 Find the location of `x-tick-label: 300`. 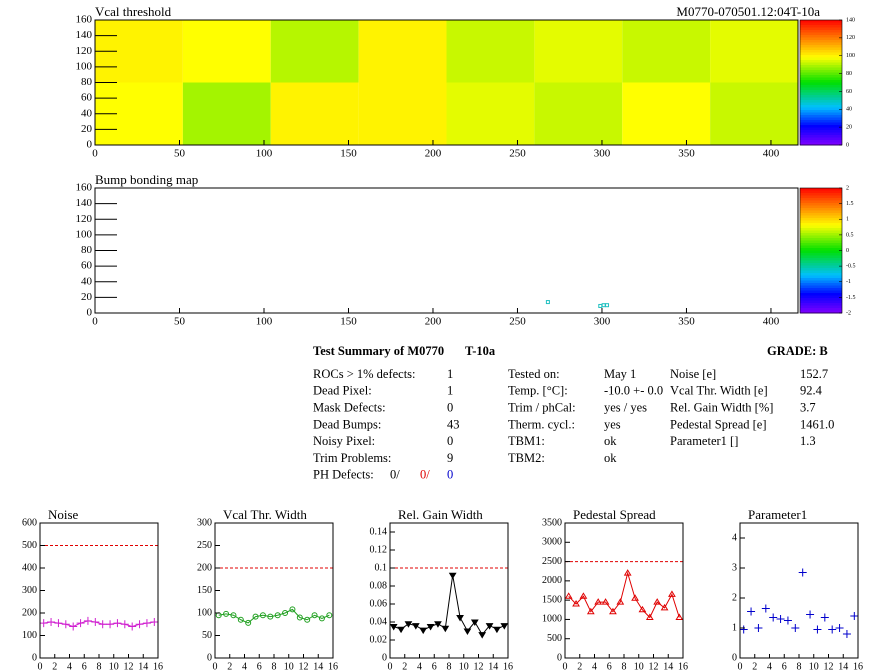

x-tick-label: 300 is located at coordinates (602, 154).